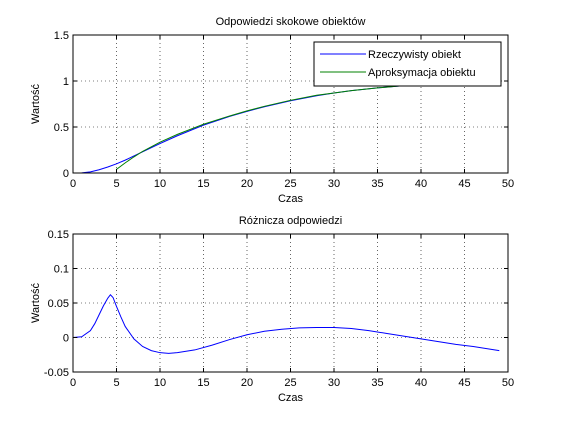 This screenshot has height=425, width=561. What do you see at coordinates (36, 104) in the screenshot?
I see `top-y-axis-label: Wartość` at bounding box center [36, 104].